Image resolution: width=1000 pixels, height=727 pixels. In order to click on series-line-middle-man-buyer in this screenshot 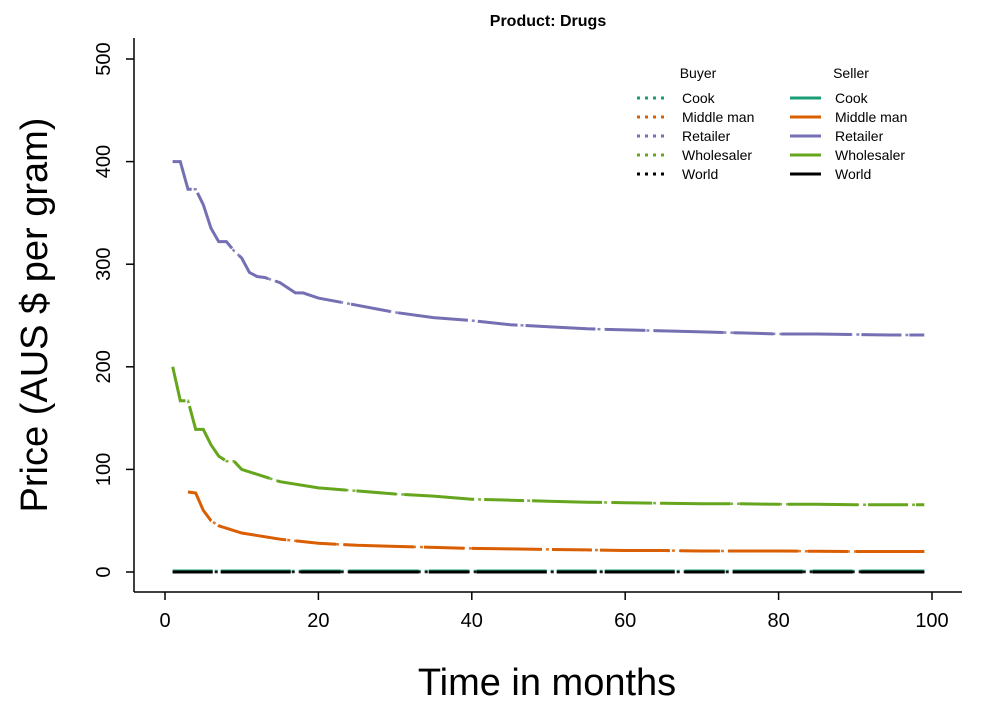, I will do `click(556, 521)`.